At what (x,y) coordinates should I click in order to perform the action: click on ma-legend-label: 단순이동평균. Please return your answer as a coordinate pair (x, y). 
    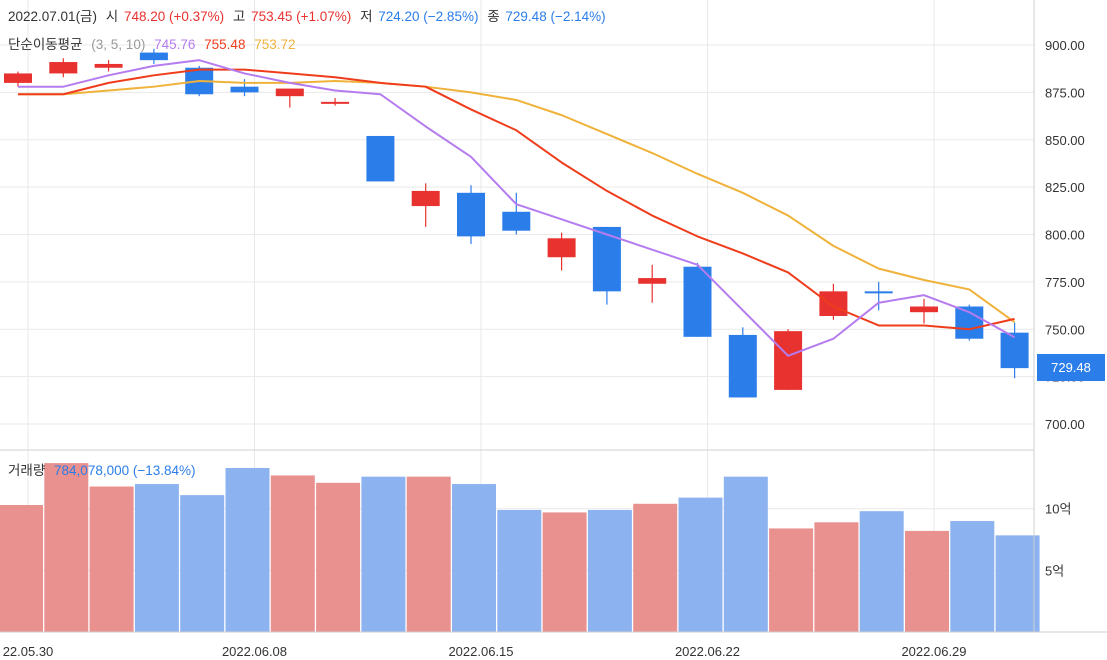
    Looking at the image, I should click on (45, 44).